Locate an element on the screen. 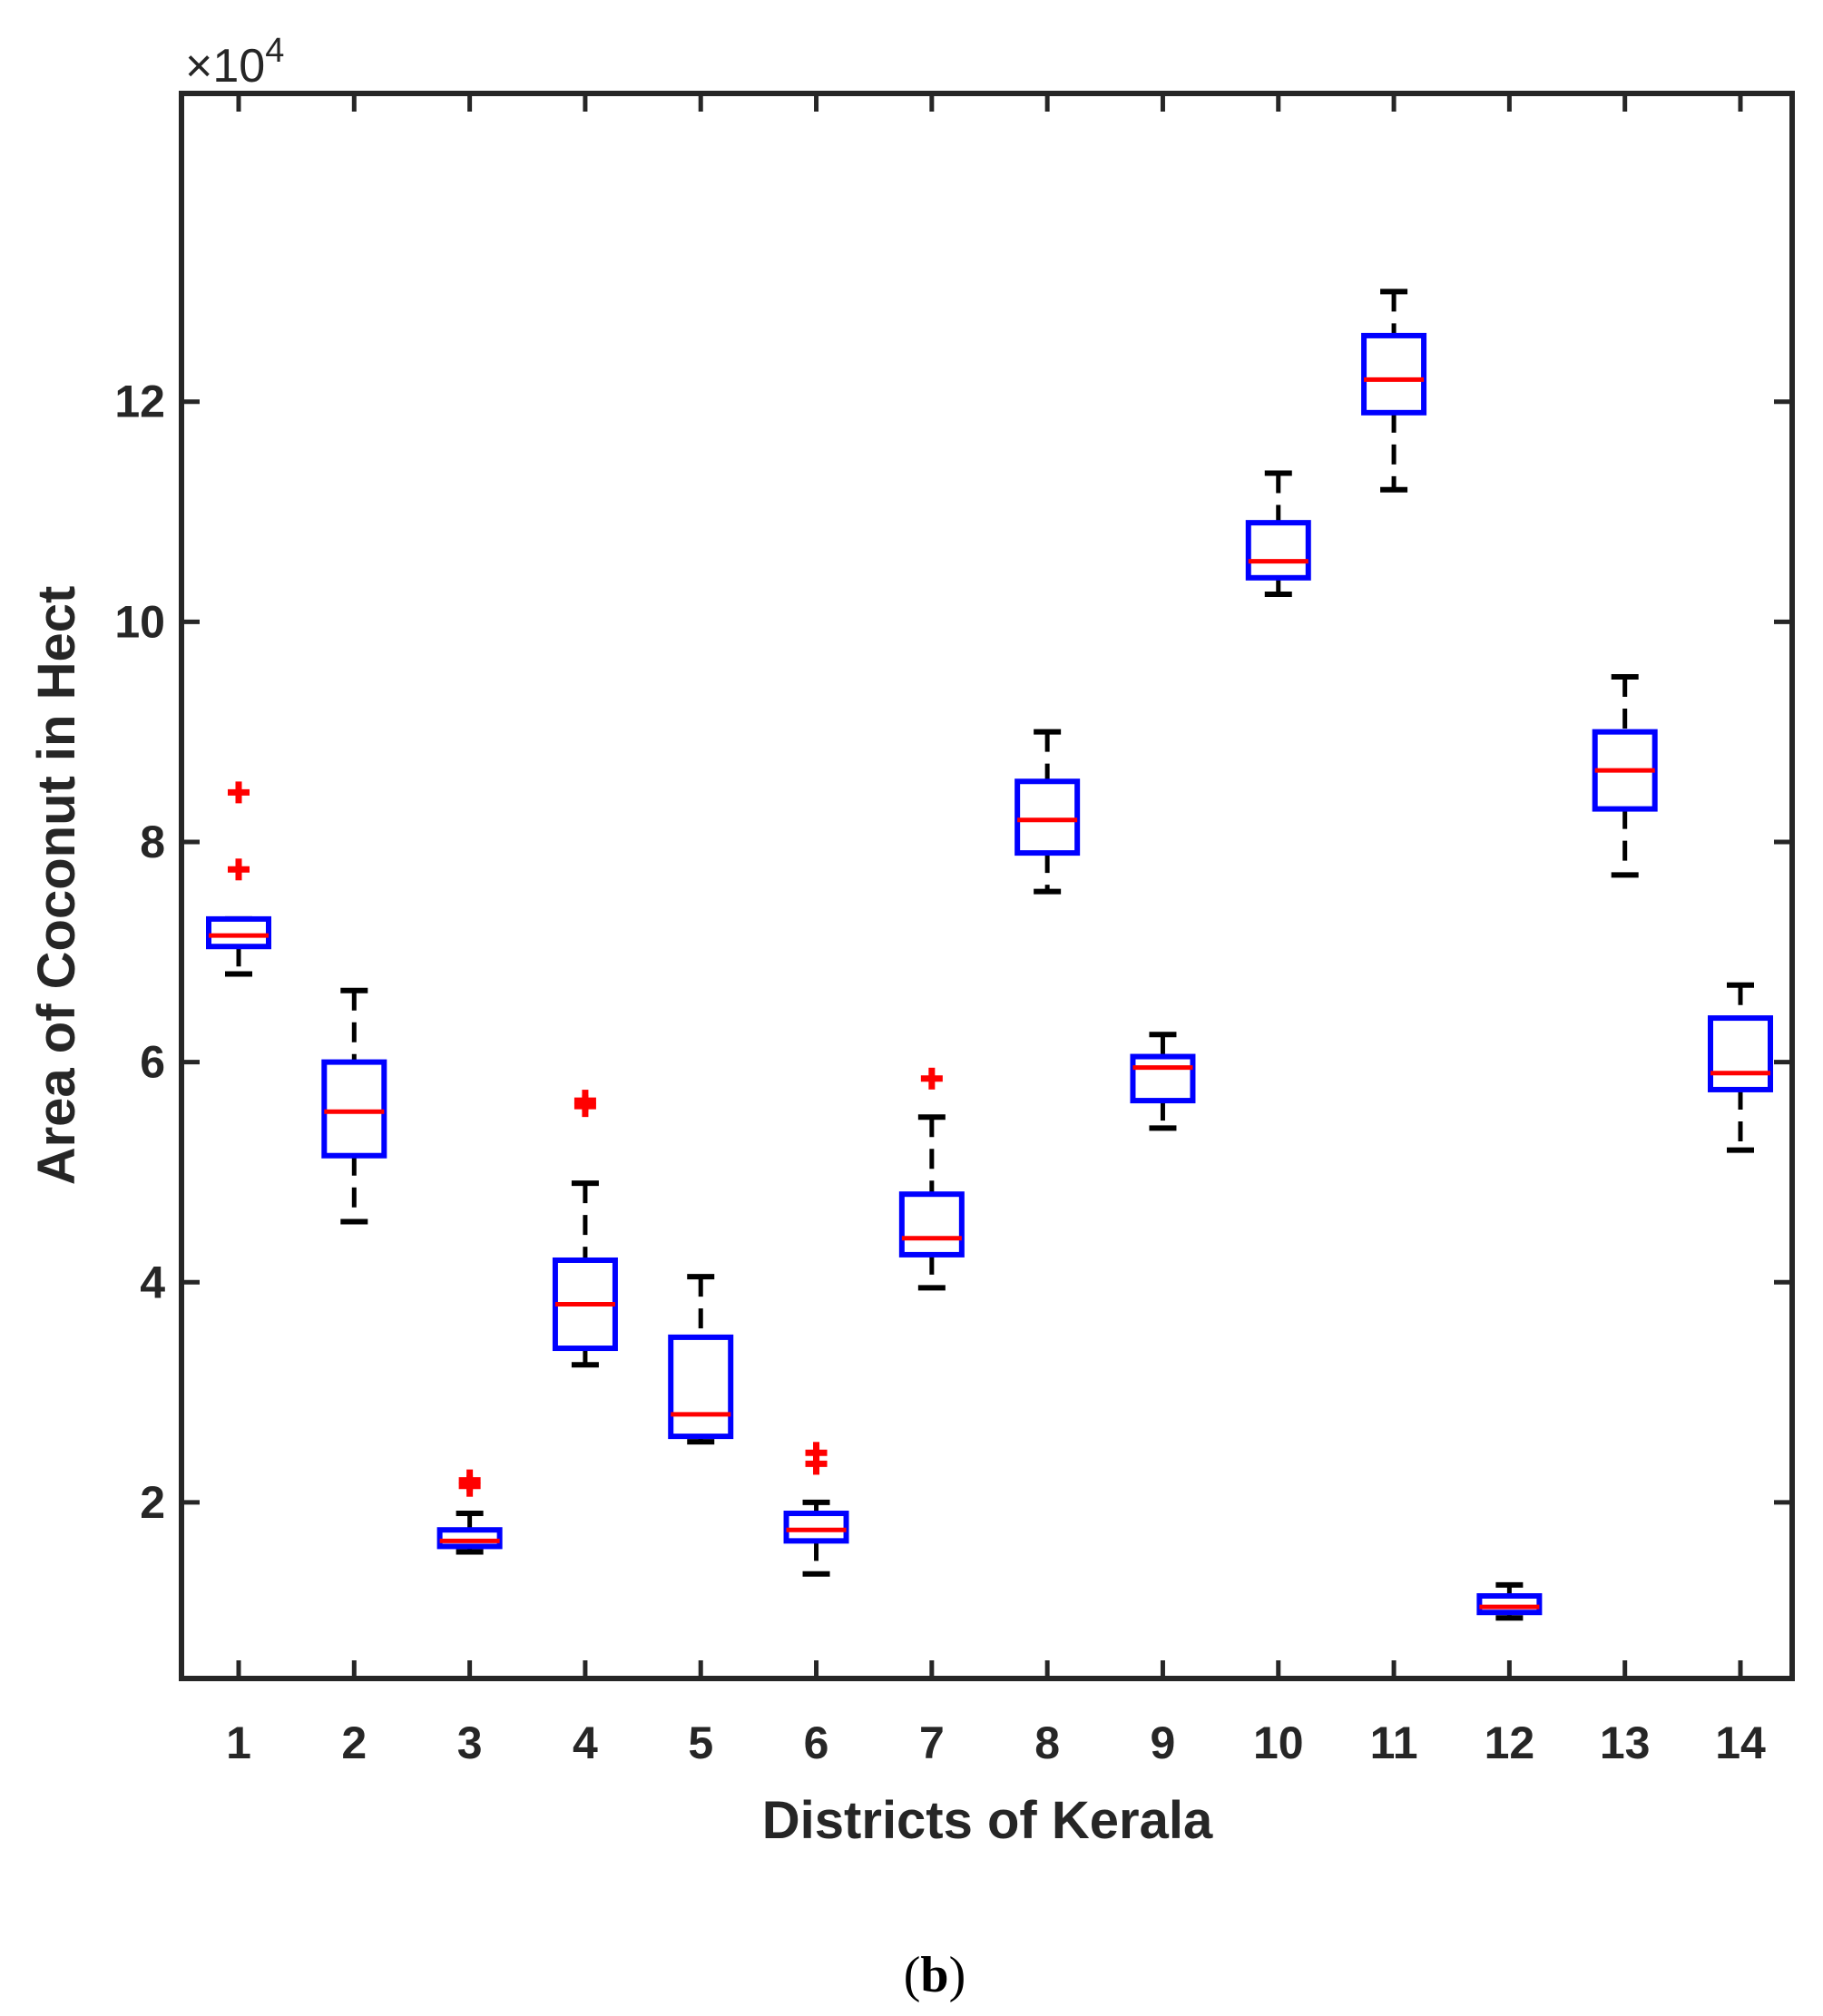 This screenshot has height=2016, width=1823. y-exponent-label: ×10⁴ is located at coordinates (234, 63).